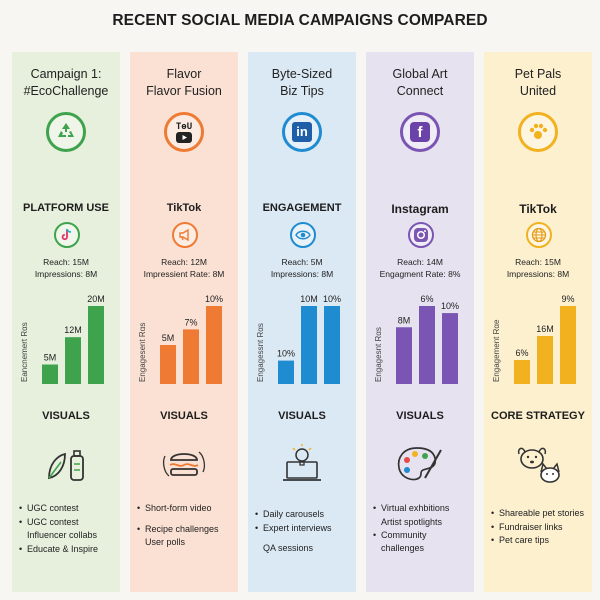 This screenshot has height=600, width=600. I want to click on bullet-item: Shareable pet stories, so click(540, 513).